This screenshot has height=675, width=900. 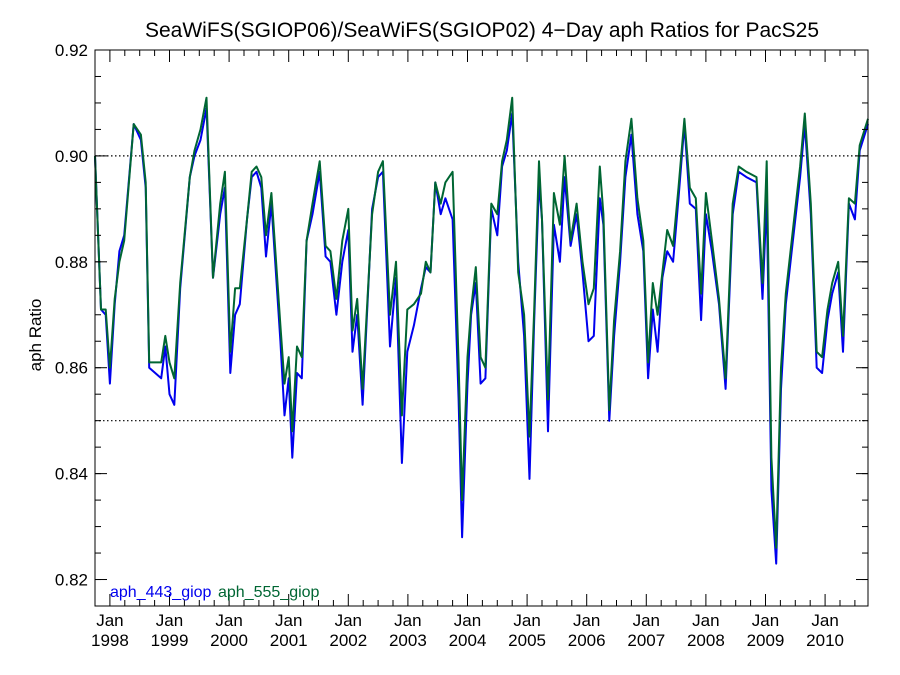 I want to click on x-tick-year-label: 2000, so click(x=229, y=640).